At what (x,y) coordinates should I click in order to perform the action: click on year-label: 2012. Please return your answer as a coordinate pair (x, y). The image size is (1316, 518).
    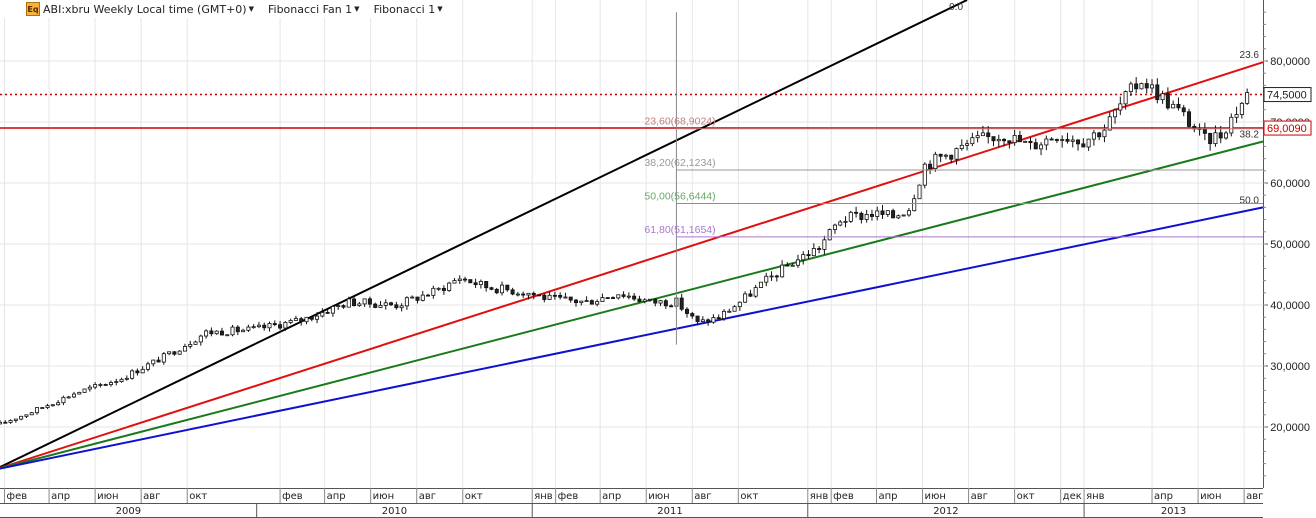
    Looking at the image, I should click on (945, 511).